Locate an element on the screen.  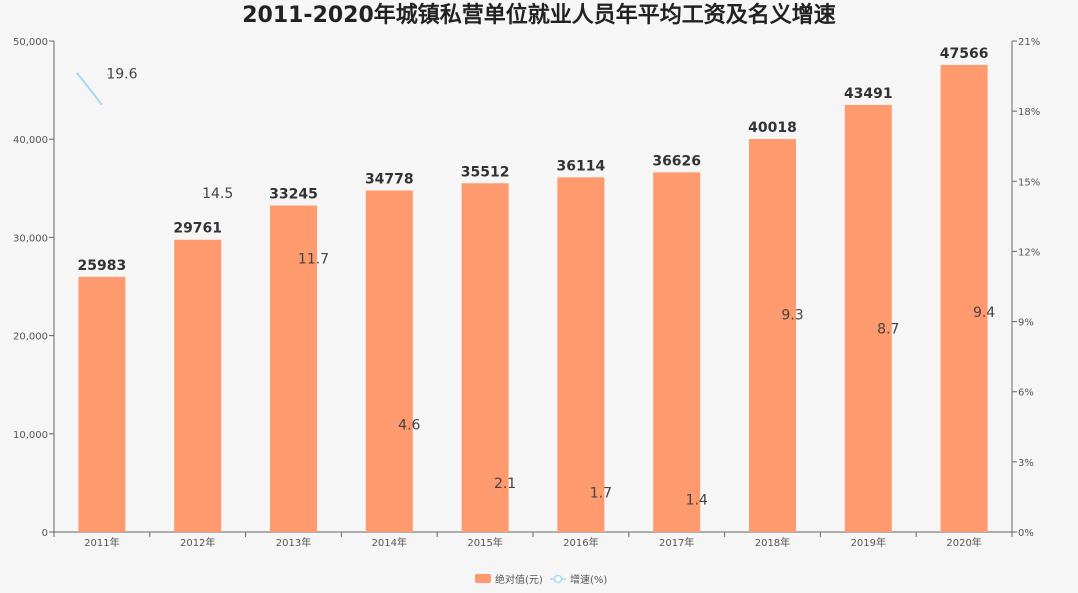
x-tick-label: 2012年 is located at coordinates (197, 542).